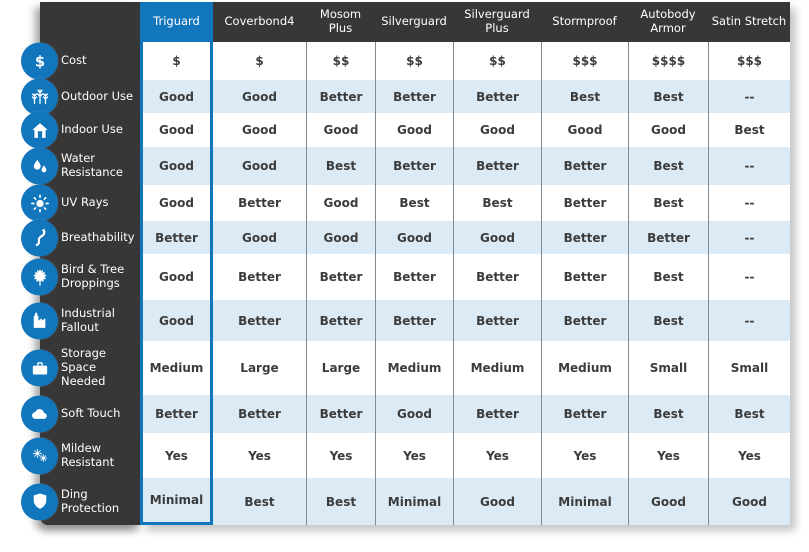 The height and width of the screenshot is (552, 809). What do you see at coordinates (340, 237) in the screenshot?
I see `cell-breathability-mosom-plus: Good` at bounding box center [340, 237].